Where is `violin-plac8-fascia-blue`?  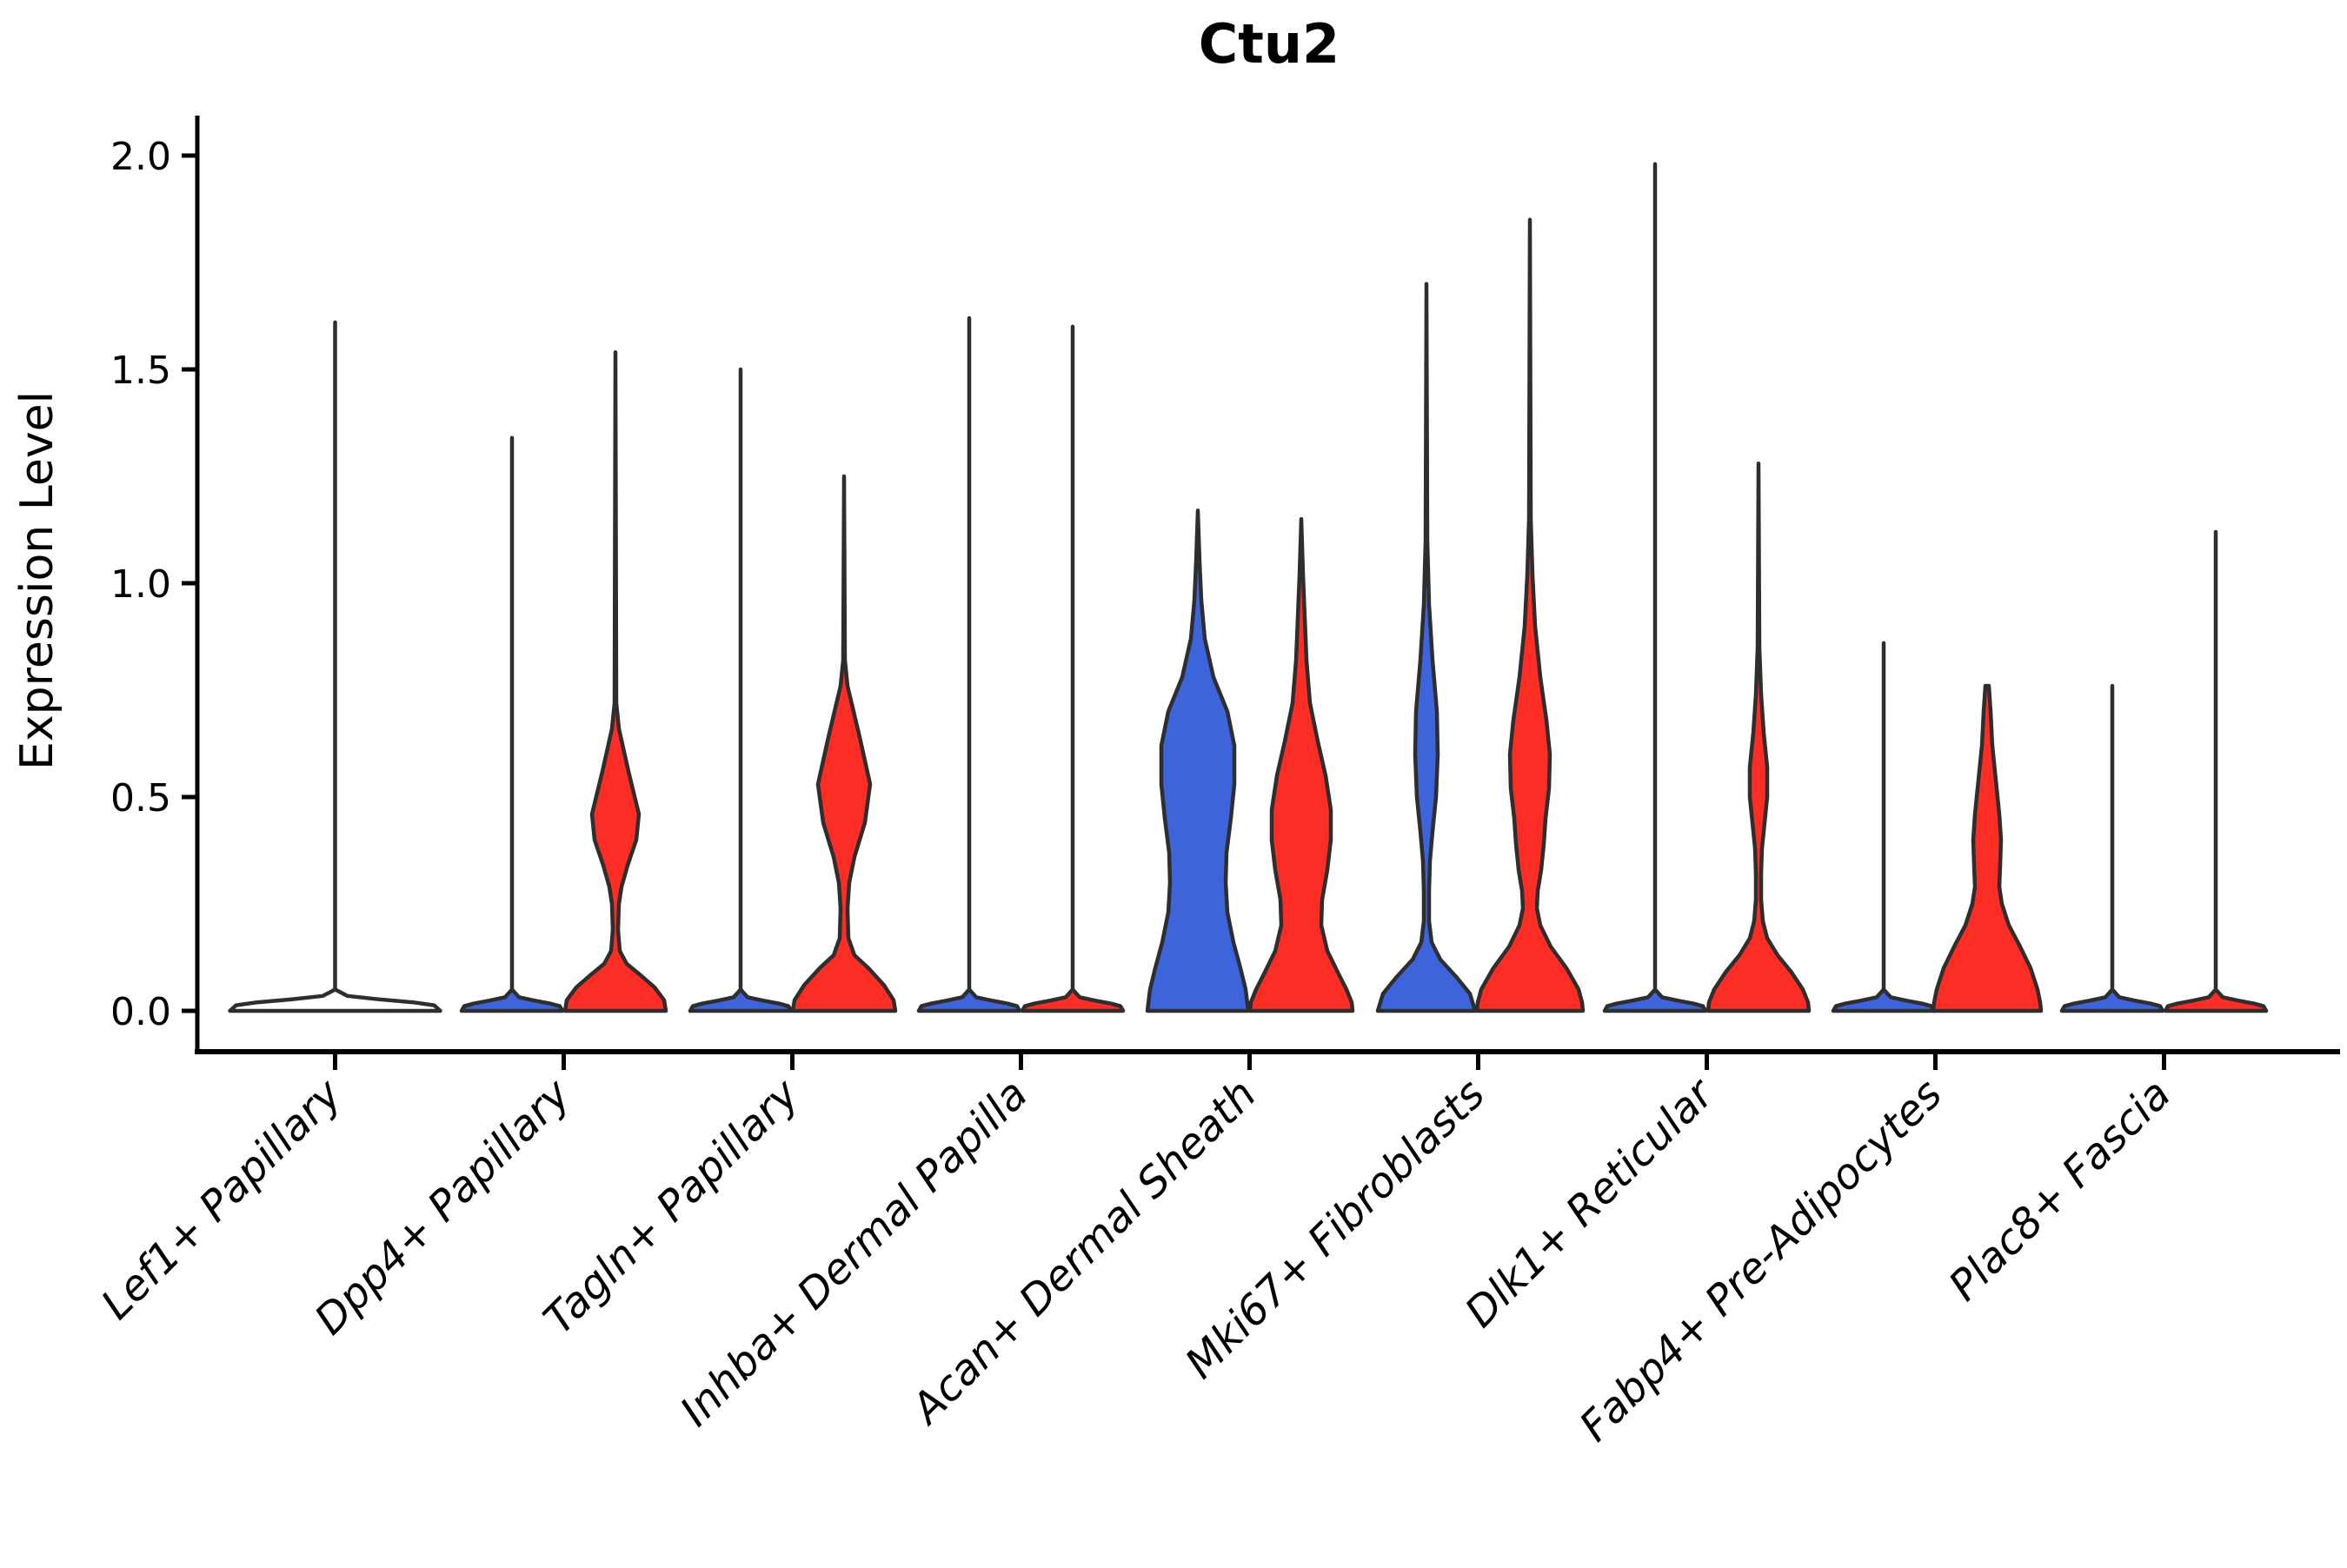 violin-plac8-fascia-blue is located at coordinates (2112, 848).